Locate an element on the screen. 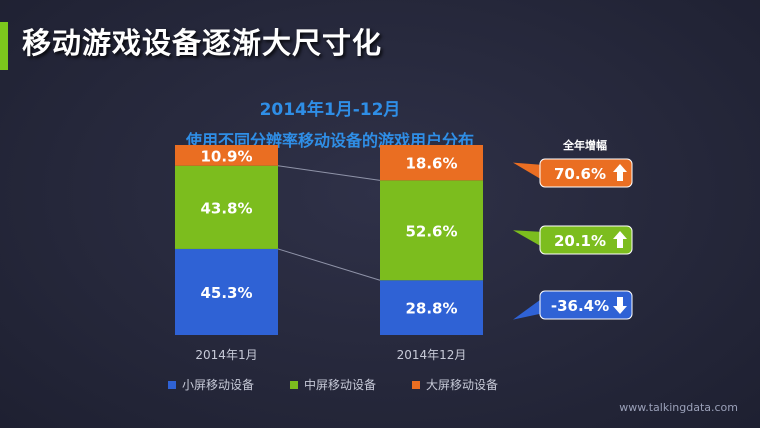 This screenshot has height=428, width=760. growth-value-label: 70.6% is located at coordinates (580, 174).